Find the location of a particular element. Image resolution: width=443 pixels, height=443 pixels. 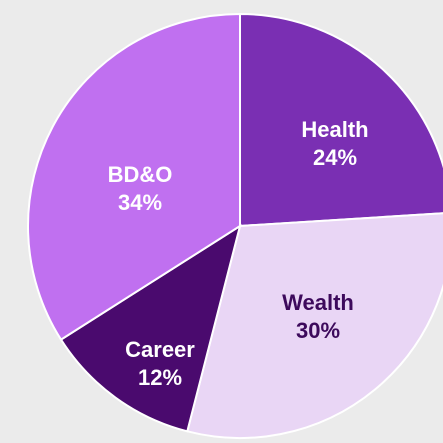

slice-label: Career is located at coordinates (160, 349).